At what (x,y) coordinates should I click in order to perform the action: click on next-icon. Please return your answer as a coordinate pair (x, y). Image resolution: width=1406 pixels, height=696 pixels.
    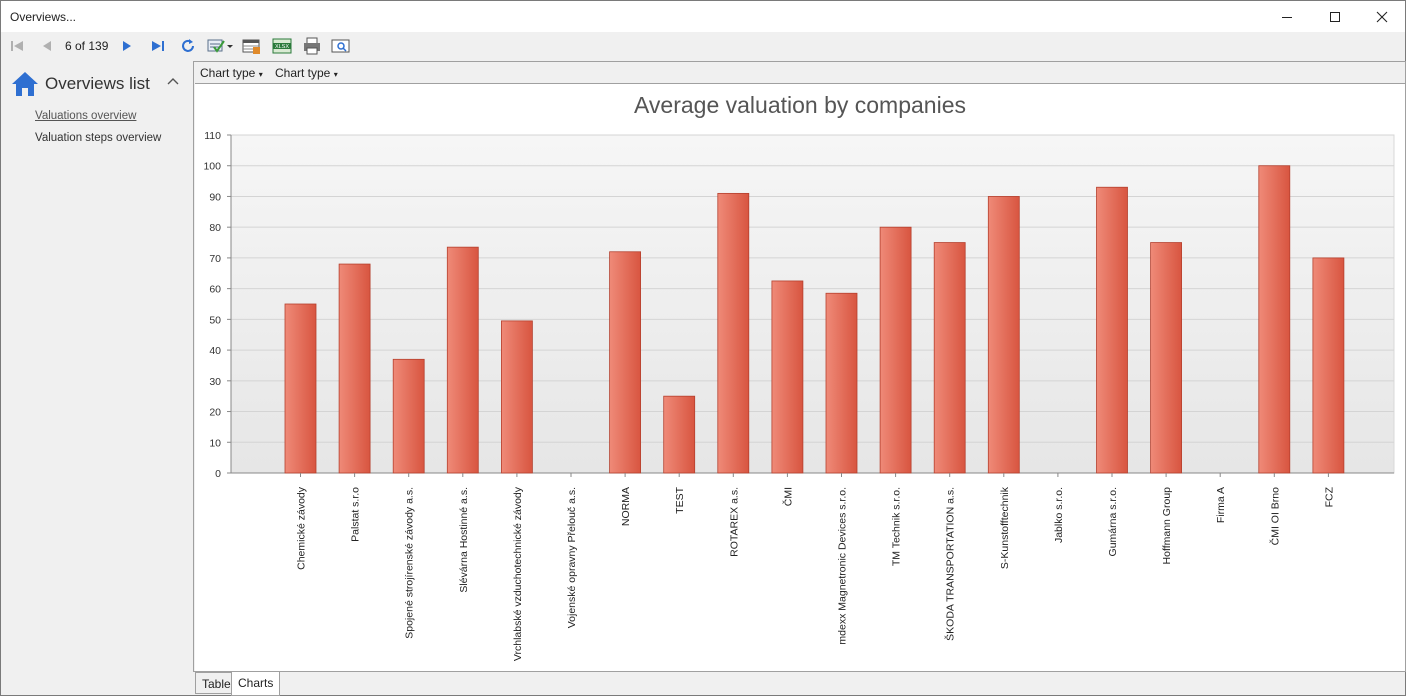
    Looking at the image, I should click on (127, 46).